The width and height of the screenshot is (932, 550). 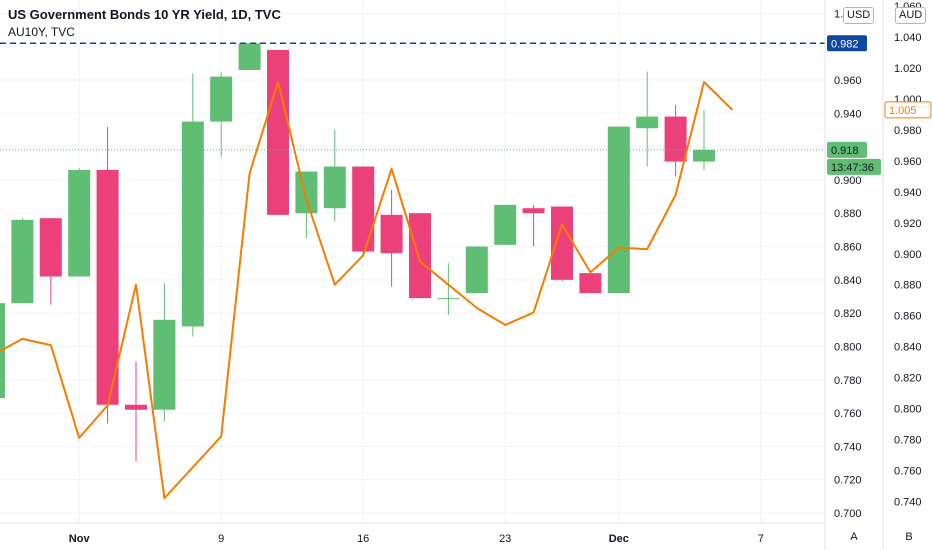 What do you see at coordinates (848, 514) in the screenshot?
I see `usd-axis-tick-label: 0.700` at bounding box center [848, 514].